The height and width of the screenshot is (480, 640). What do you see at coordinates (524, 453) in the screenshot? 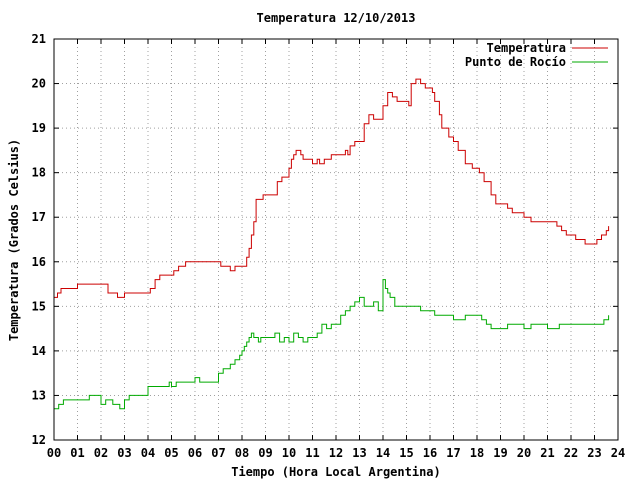
I see `x-tick-label: 20` at bounding box center [524, 453].